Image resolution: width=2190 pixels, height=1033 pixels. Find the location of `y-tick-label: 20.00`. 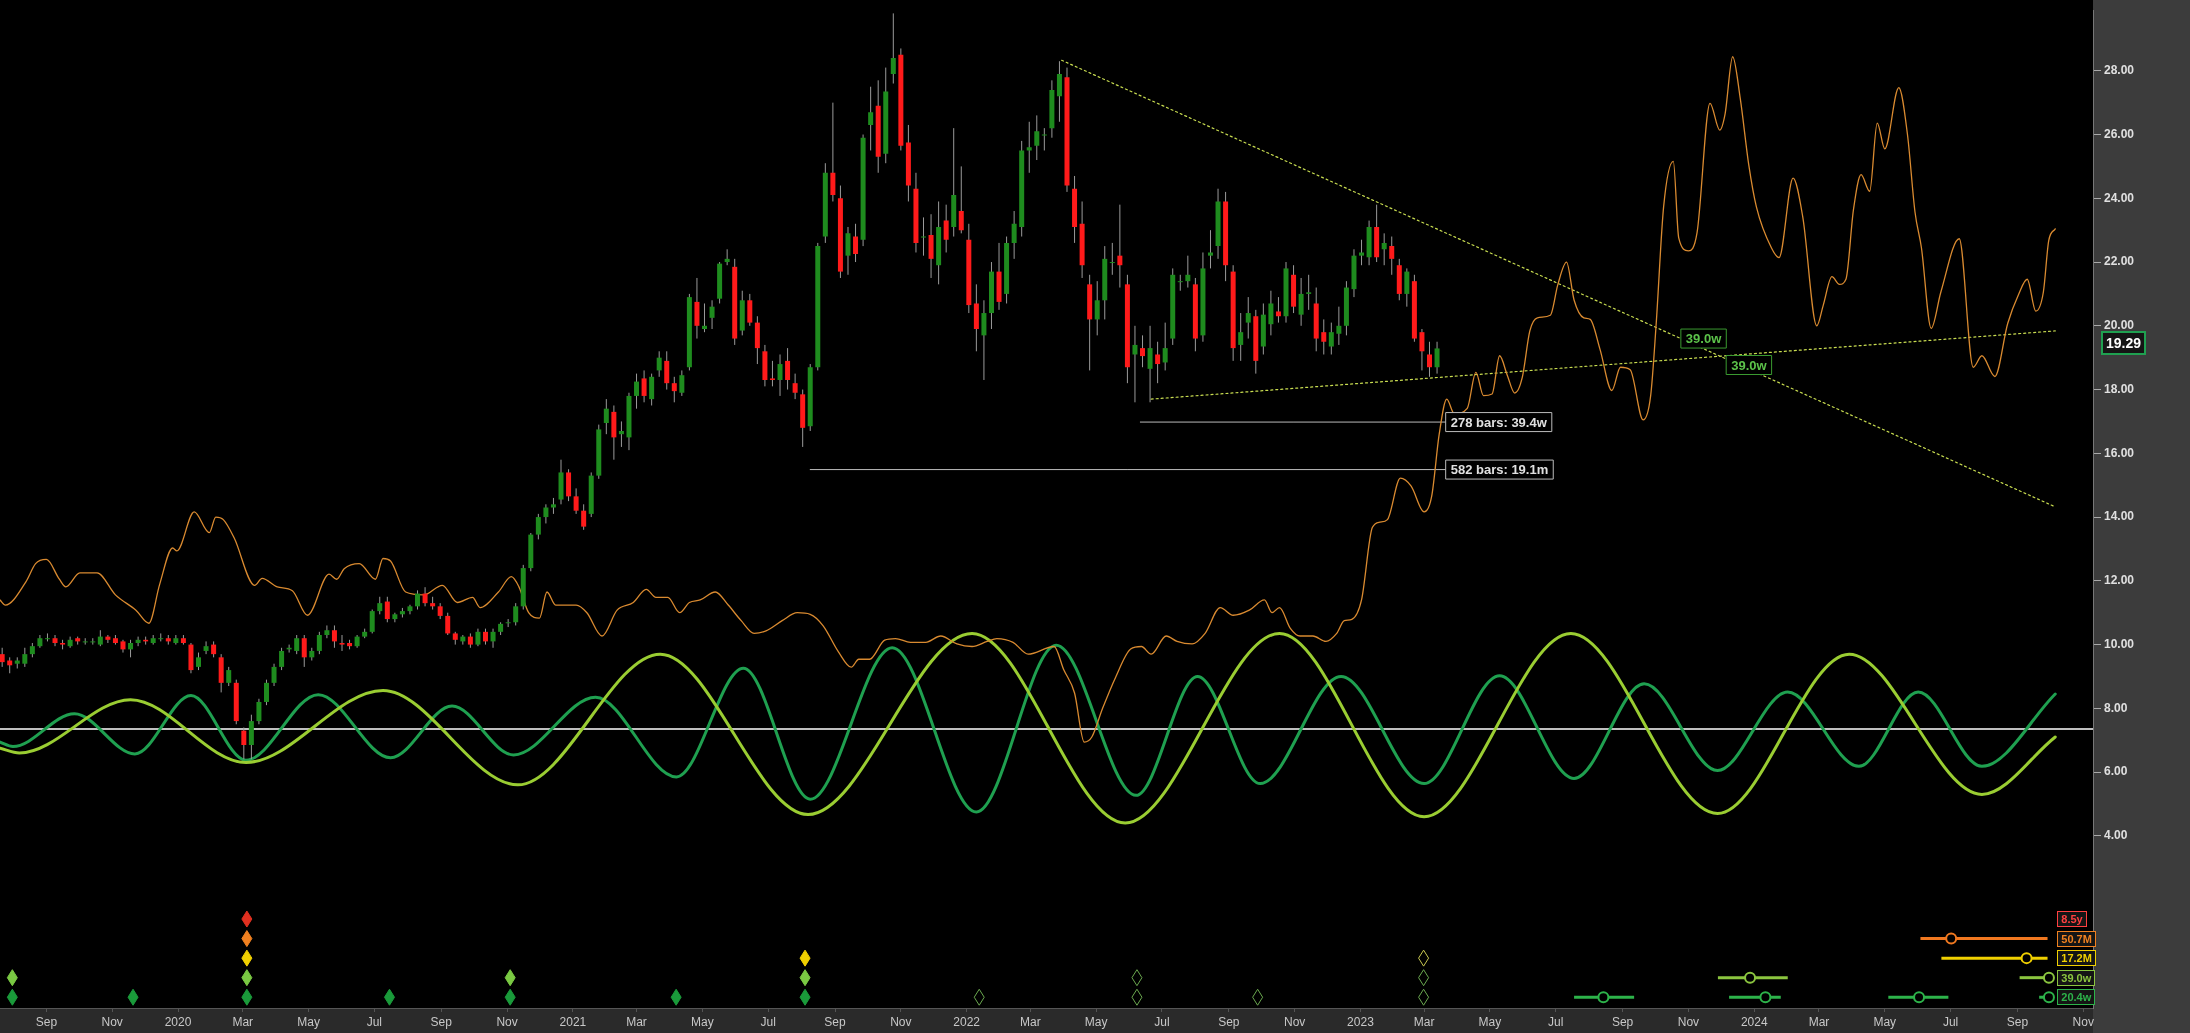

y-tick-label: 20.00 is located at coordinates (2119, 325).